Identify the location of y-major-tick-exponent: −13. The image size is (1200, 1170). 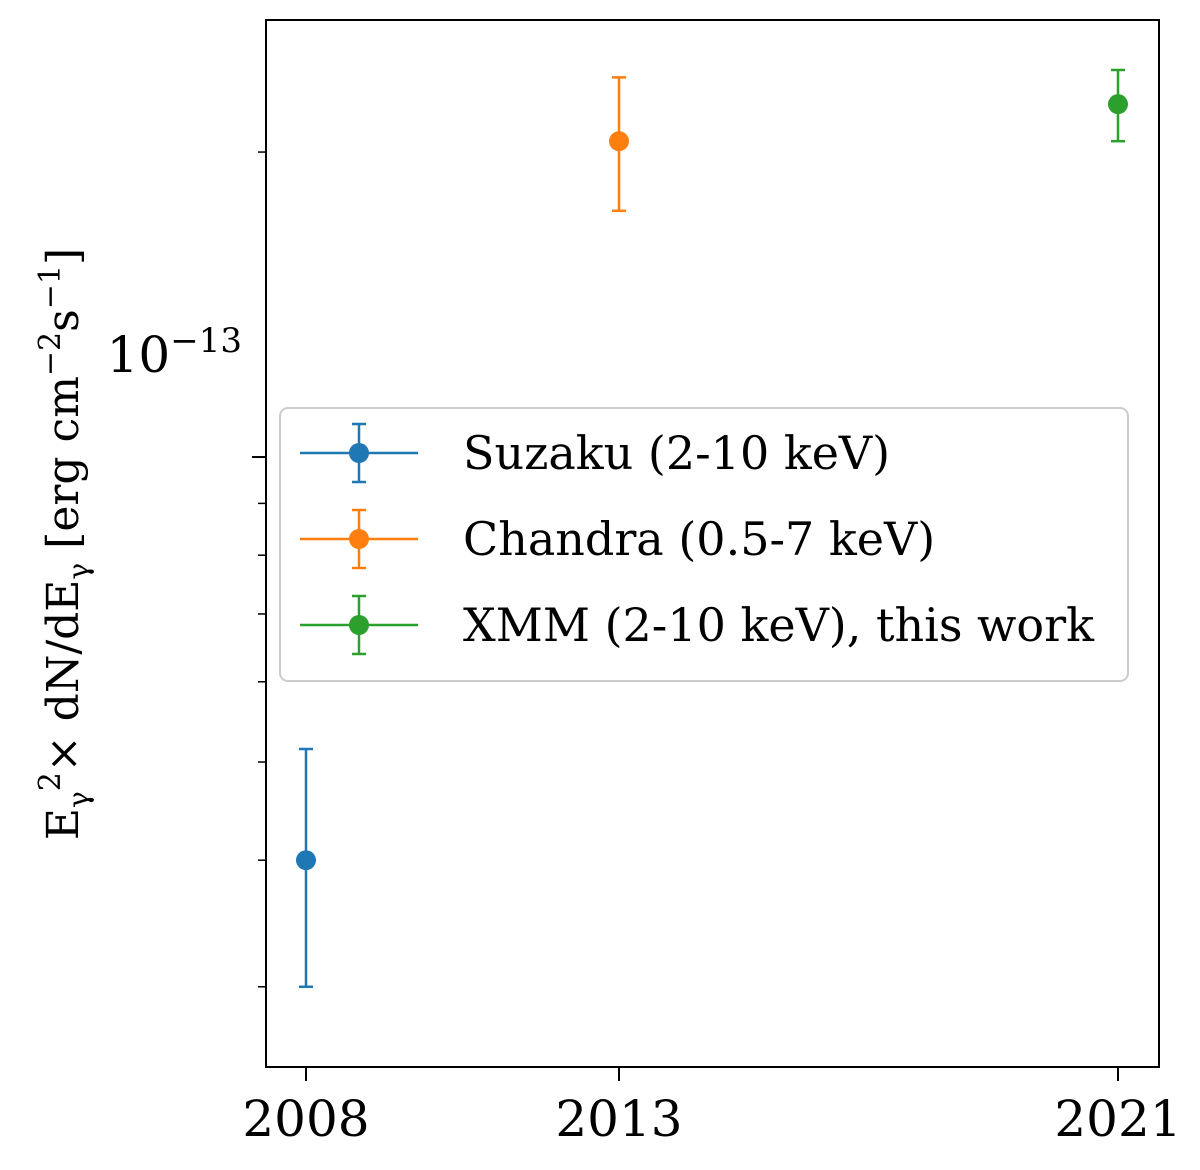
(206, 341).